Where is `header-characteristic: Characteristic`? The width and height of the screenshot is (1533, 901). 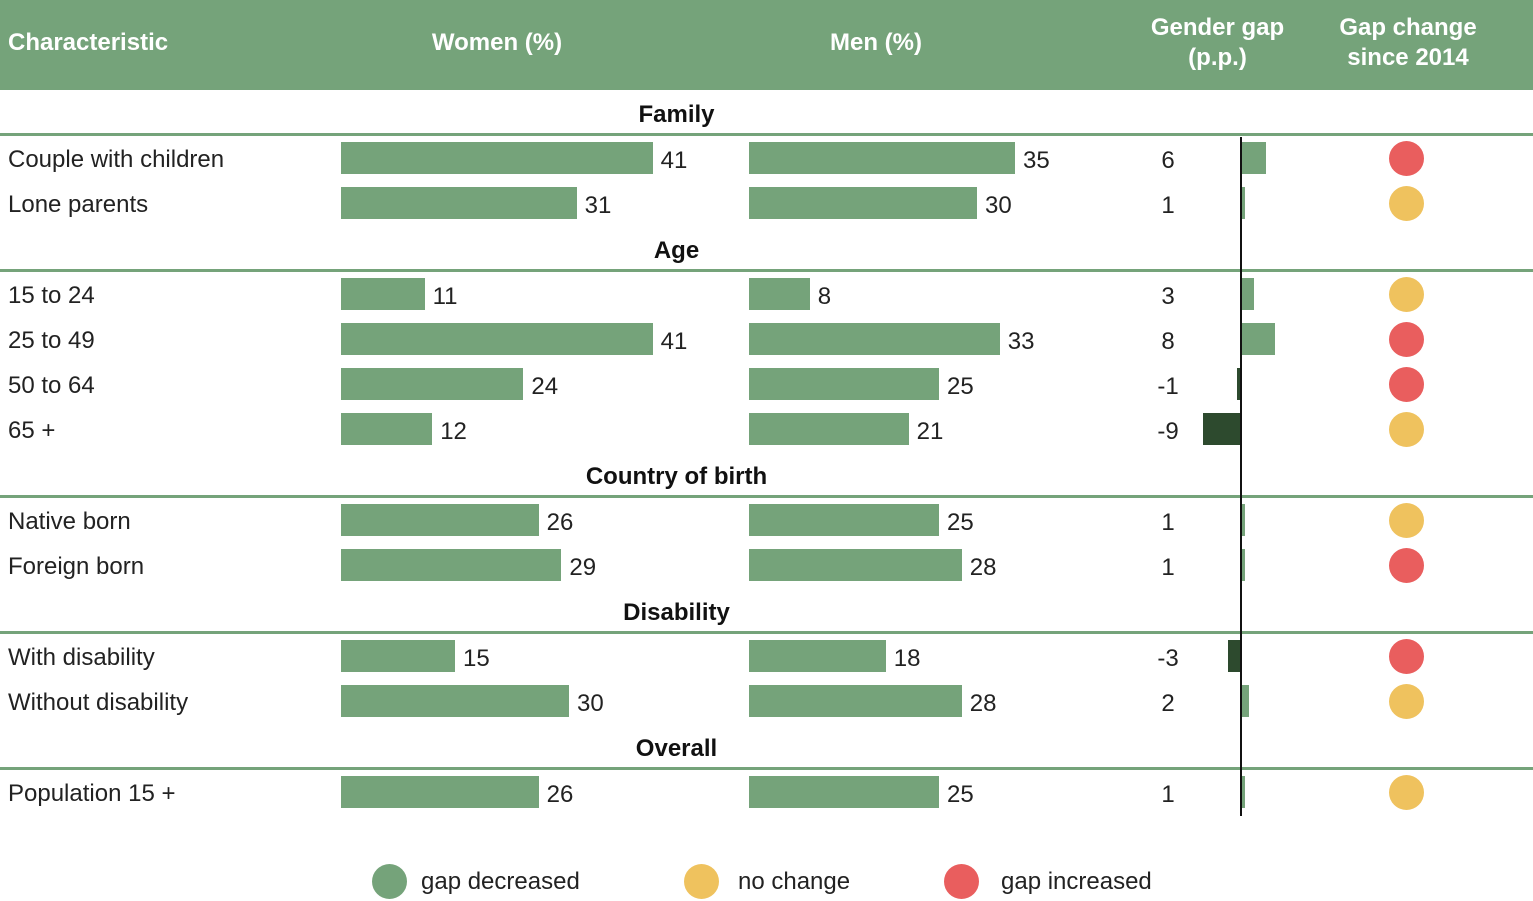 header-characteristic: Characteristic is located at coordinates (88, 42).